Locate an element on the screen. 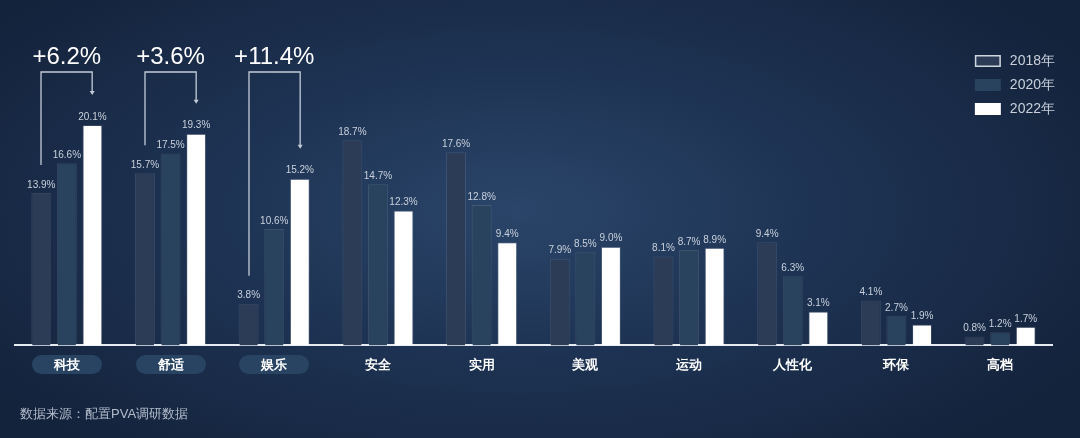  data-label: 1.9% is located at coordinates (922, 316).